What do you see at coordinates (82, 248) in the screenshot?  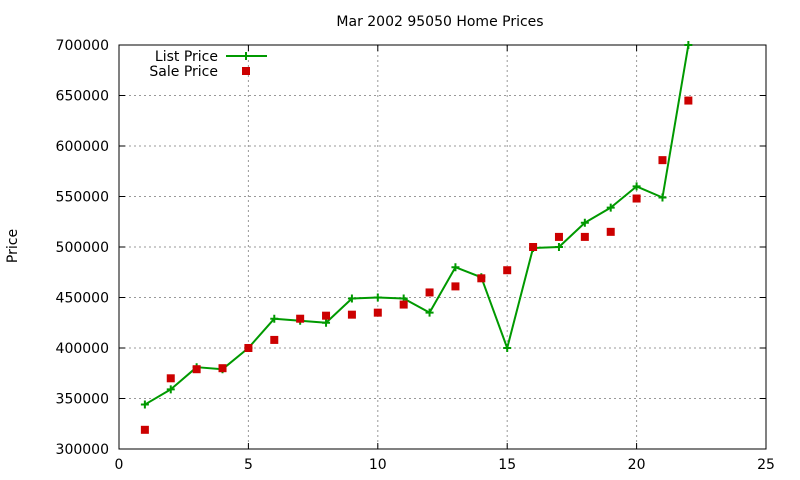 I see `y-tick-label: 500000` at bounding box center [82, 248].